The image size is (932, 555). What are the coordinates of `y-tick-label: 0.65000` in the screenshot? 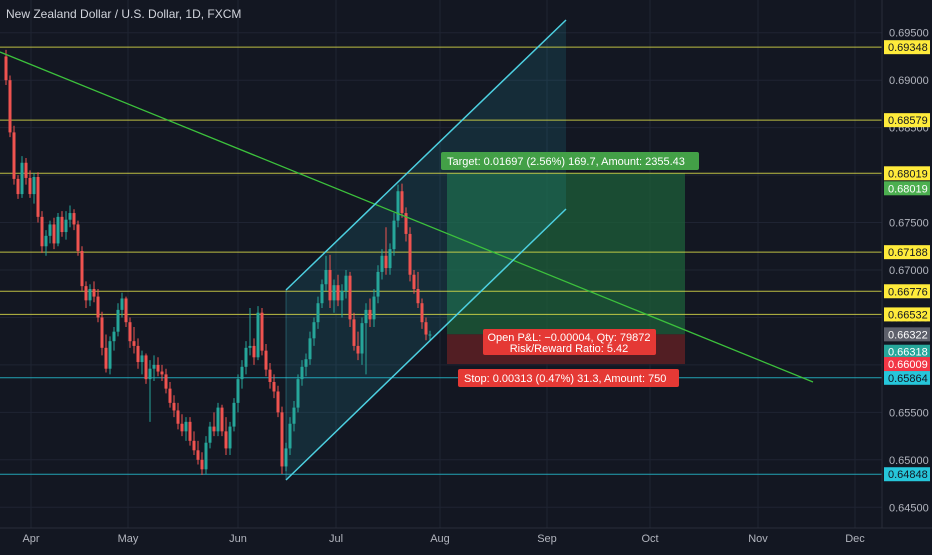 It's located at (909, 461).